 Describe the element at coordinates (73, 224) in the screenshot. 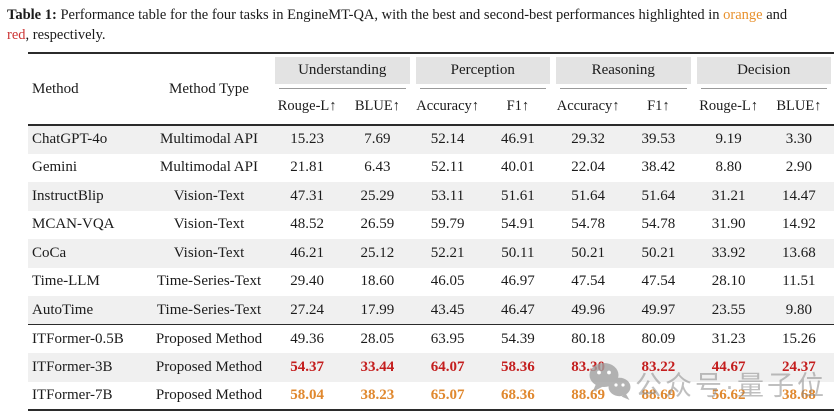

I see `method-cell: MCAN-VQA` at that location.